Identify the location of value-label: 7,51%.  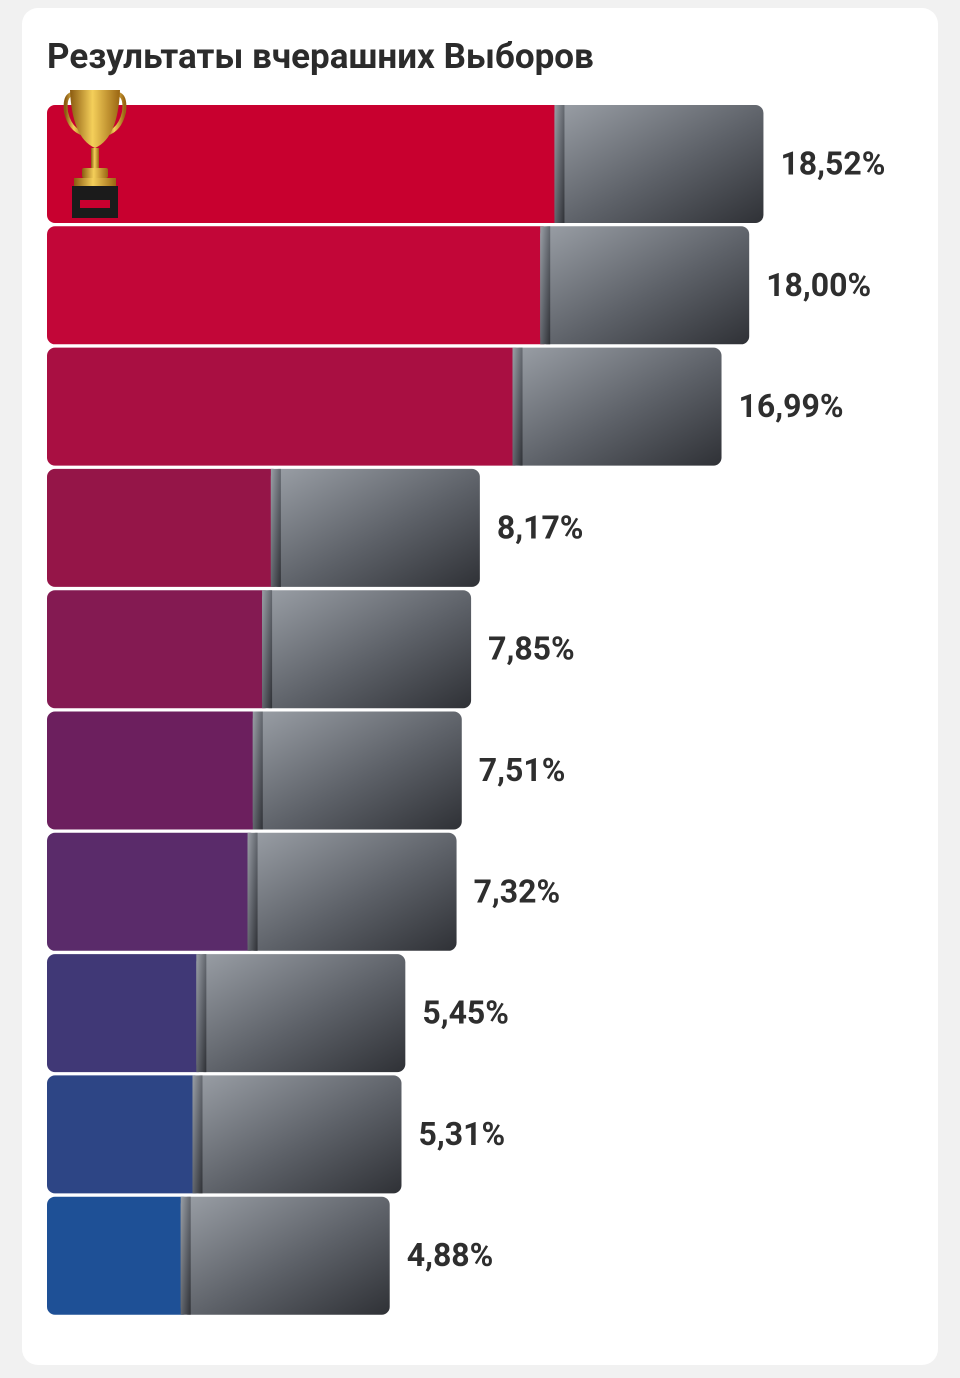
(522, 770).